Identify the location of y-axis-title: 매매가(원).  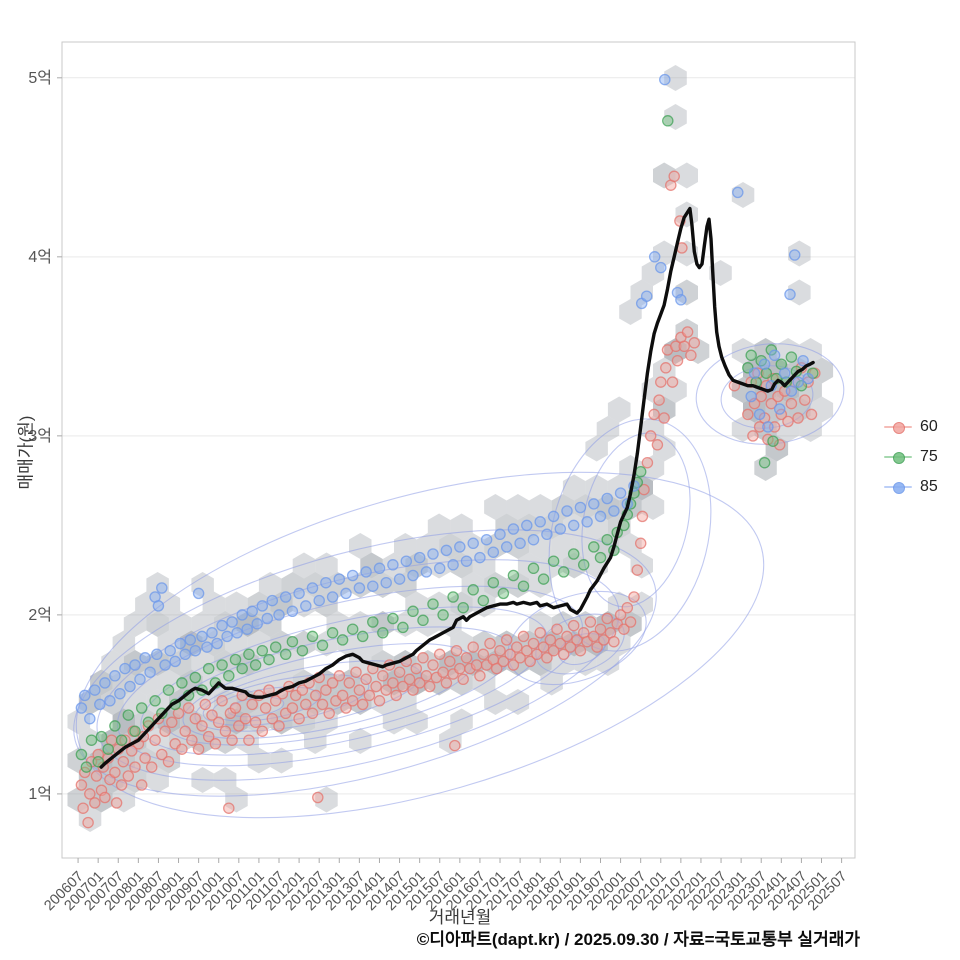
(26, 452).